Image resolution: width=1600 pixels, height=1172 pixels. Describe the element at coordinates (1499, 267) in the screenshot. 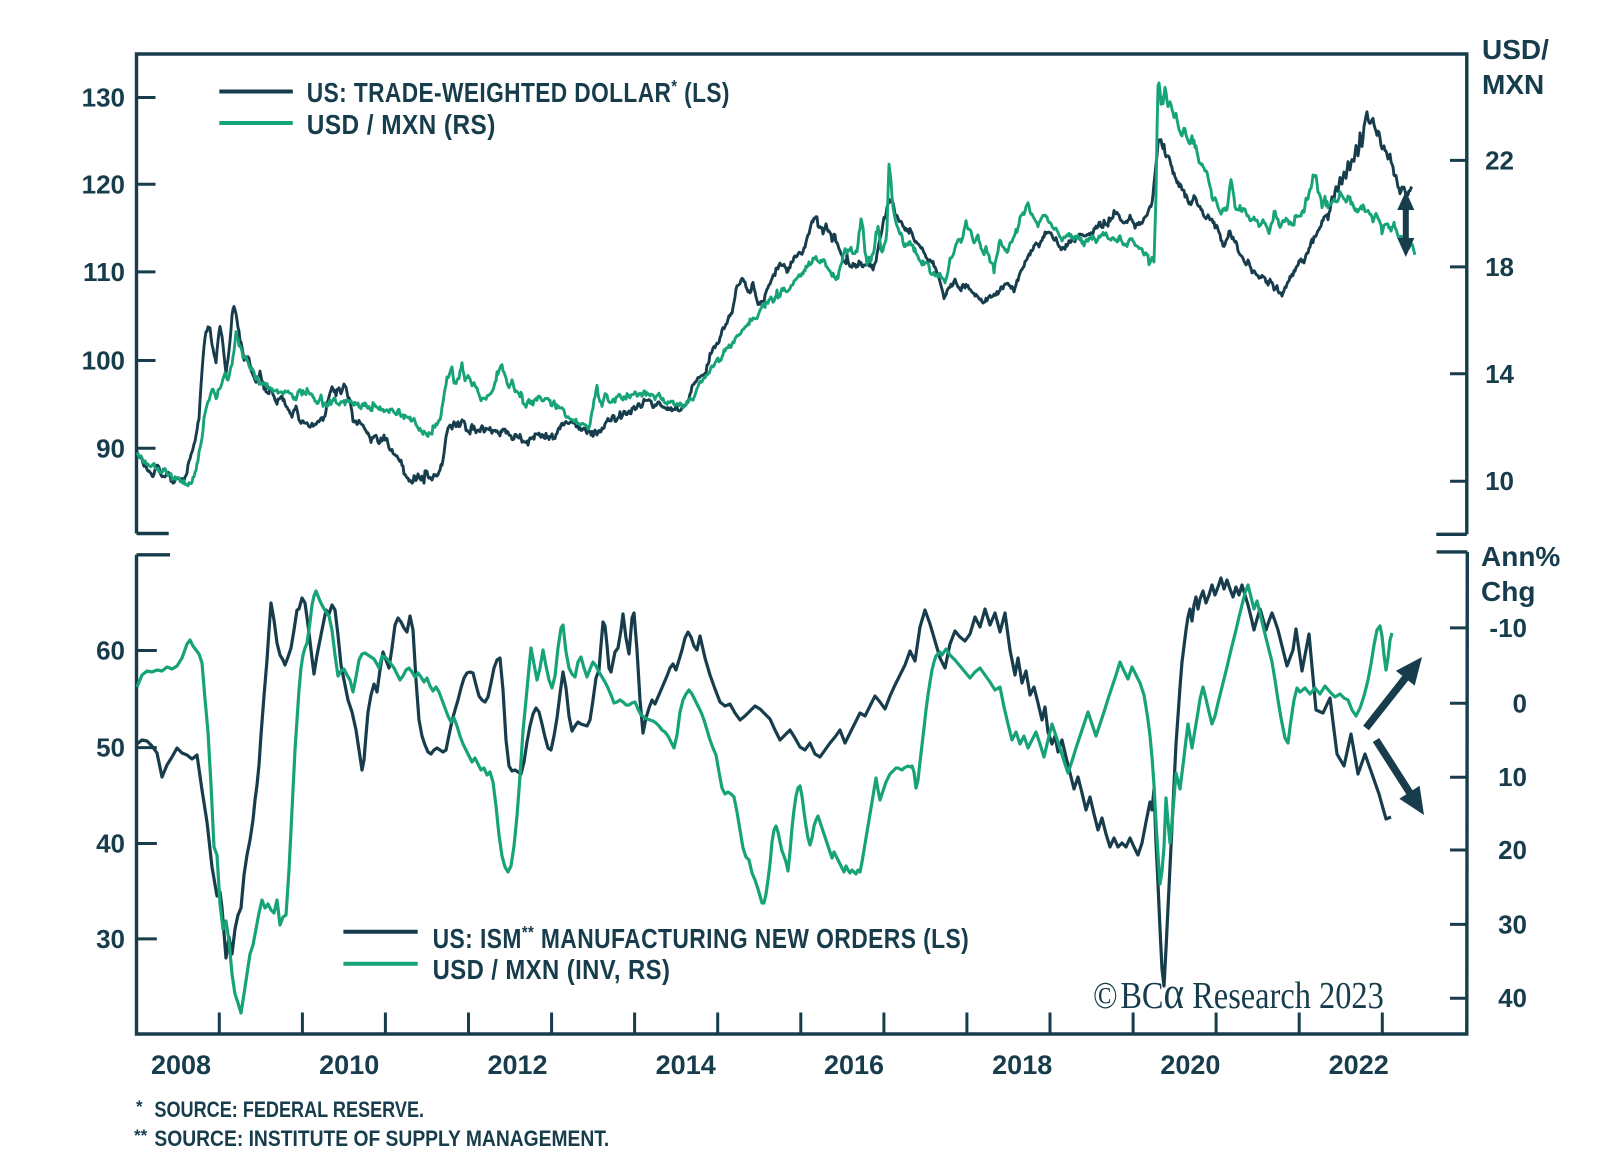

I see `svg-text: 18` at that location.